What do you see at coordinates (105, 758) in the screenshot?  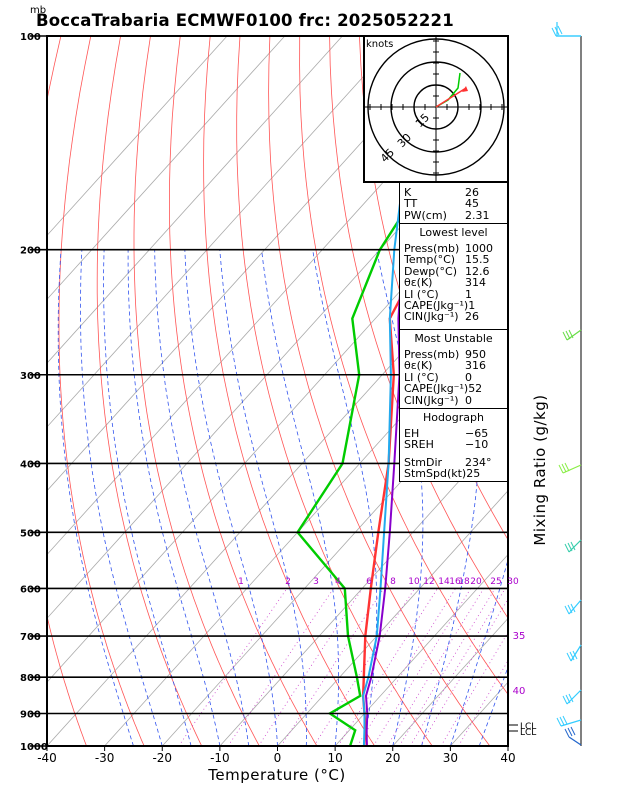 I see `x-tick-label: -30` at bounding box center [105, 758].